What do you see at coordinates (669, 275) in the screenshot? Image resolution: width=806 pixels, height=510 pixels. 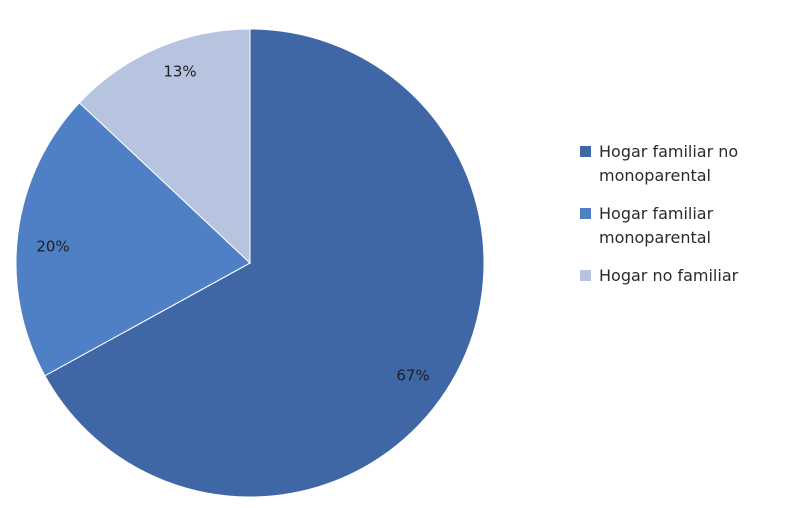 I see `legend-label: Hogar no familiar` at bounding box center [669, 275].